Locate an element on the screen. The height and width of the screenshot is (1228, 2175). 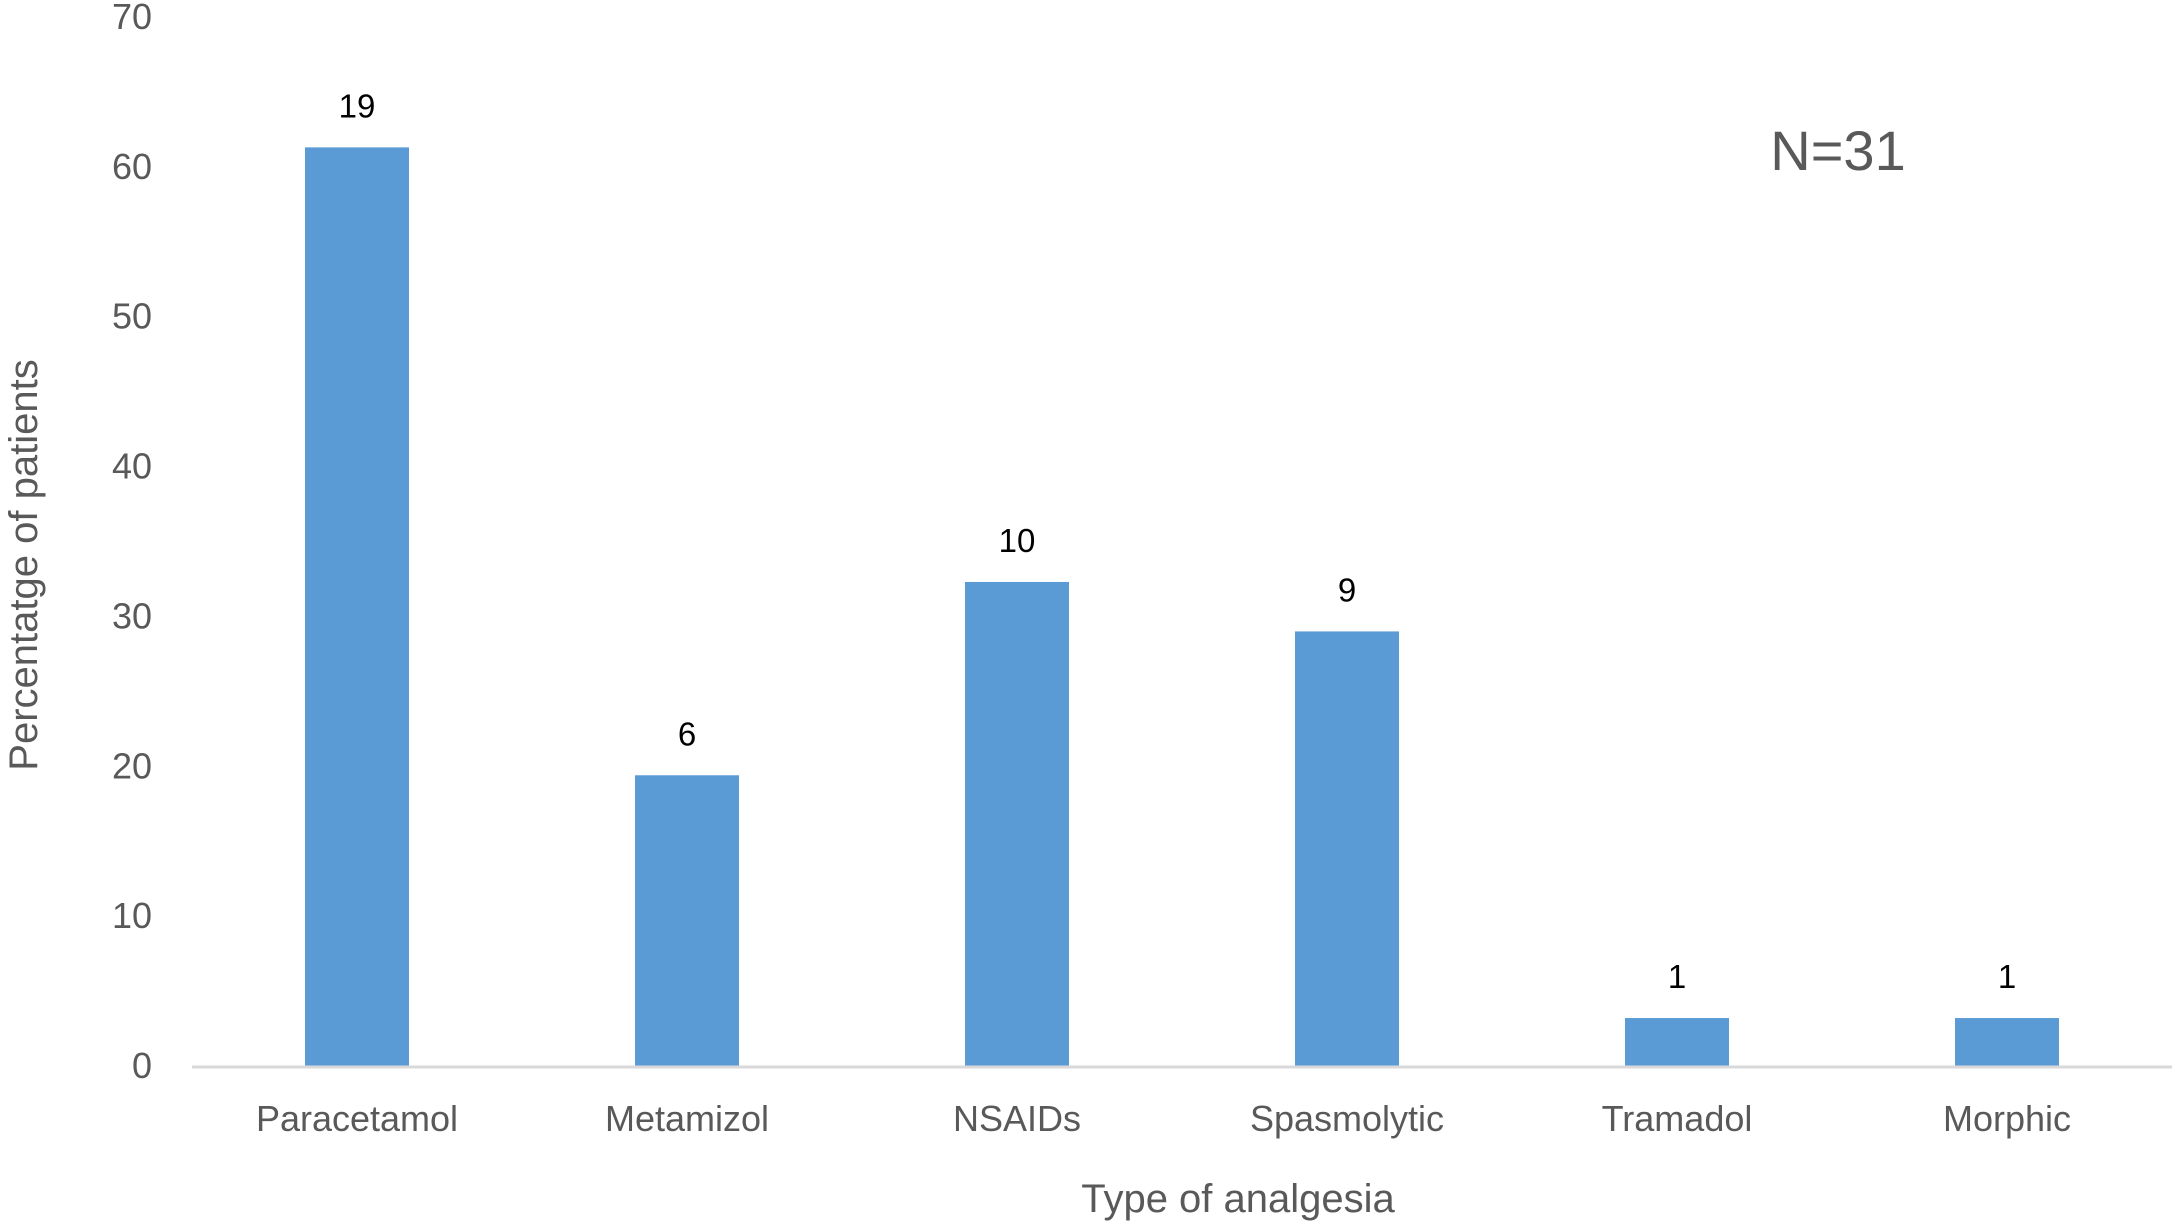
x-tick-label: Spasmolytic is located at coordinates (1347, 1118).